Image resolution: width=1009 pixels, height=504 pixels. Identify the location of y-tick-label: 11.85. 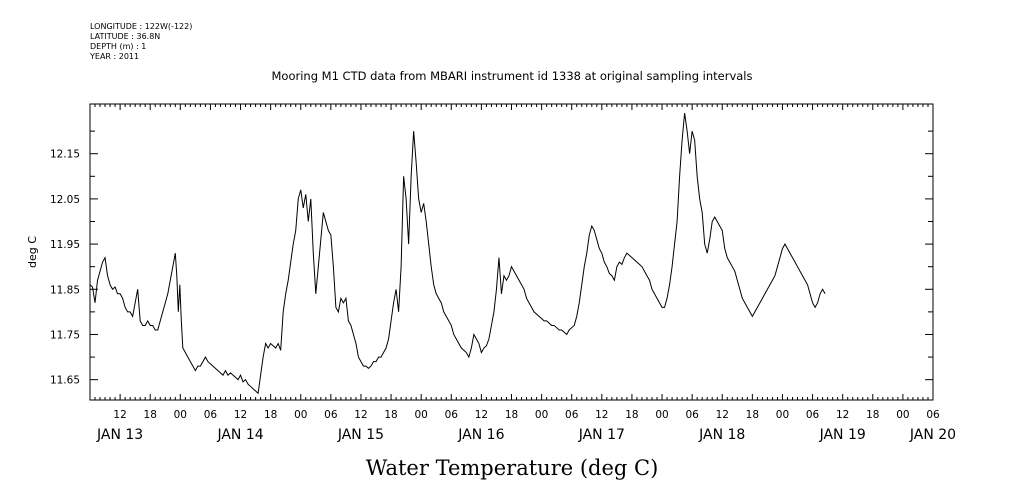
(65, 290).